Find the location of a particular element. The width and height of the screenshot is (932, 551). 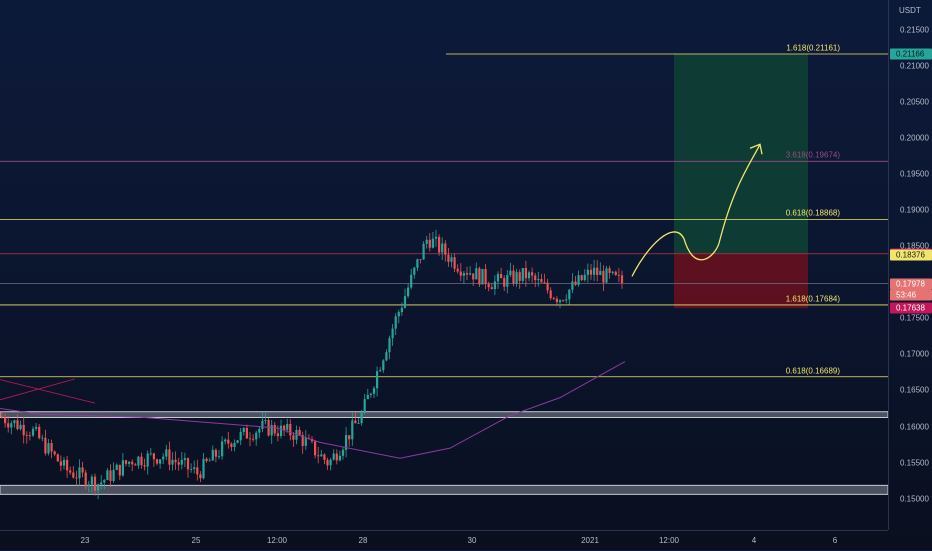

fib-level-label: 0.618(0.18868) is located at coordinates (812, 214).